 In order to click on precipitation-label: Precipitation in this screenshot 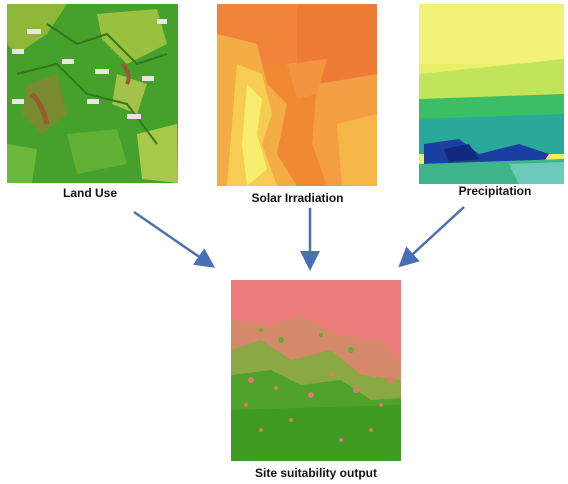, I will do `click(495, 191)`.